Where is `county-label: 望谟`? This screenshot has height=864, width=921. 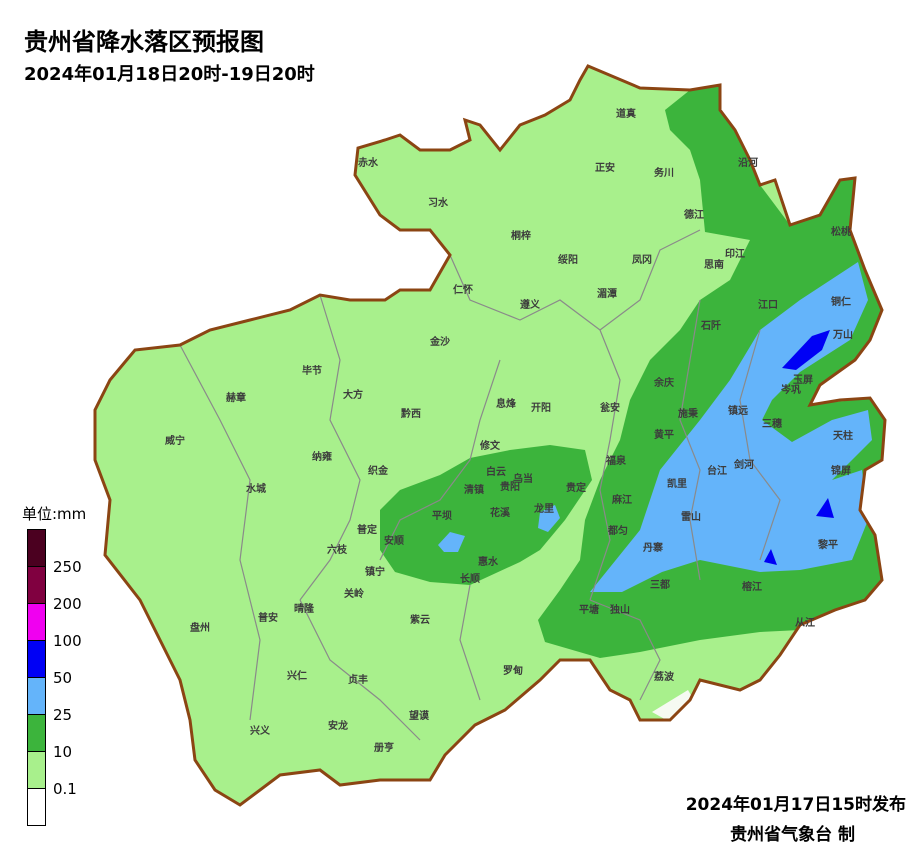 county-label: 望谟 is located at coordinates (419, 715).